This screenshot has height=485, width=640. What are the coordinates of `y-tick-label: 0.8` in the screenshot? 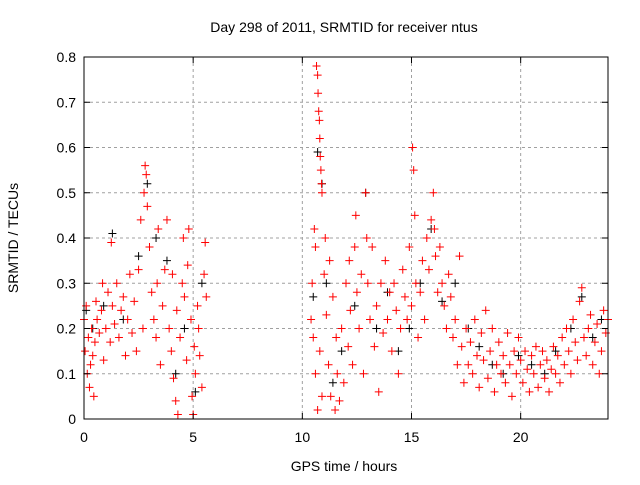 It's located at (67, 57).